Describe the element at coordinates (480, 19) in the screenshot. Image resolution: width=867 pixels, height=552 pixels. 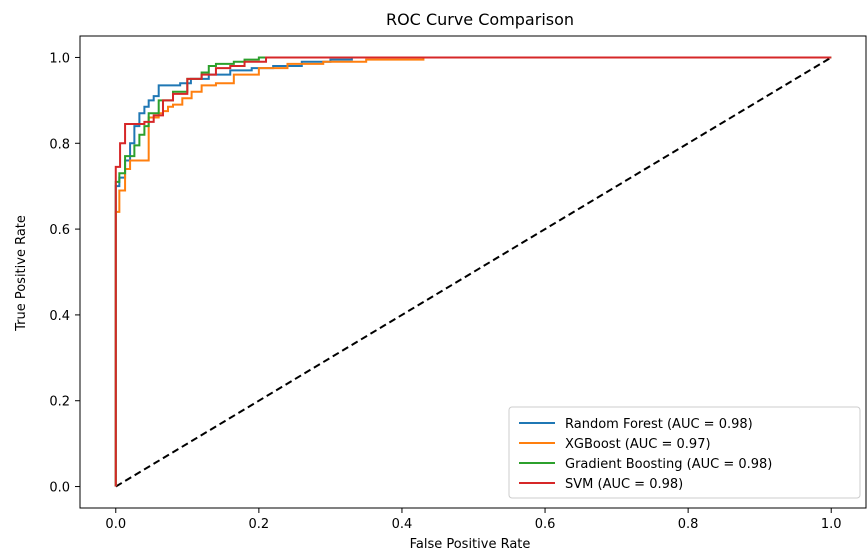
I see `chart-title: ROC Curve Comparison` at that location.